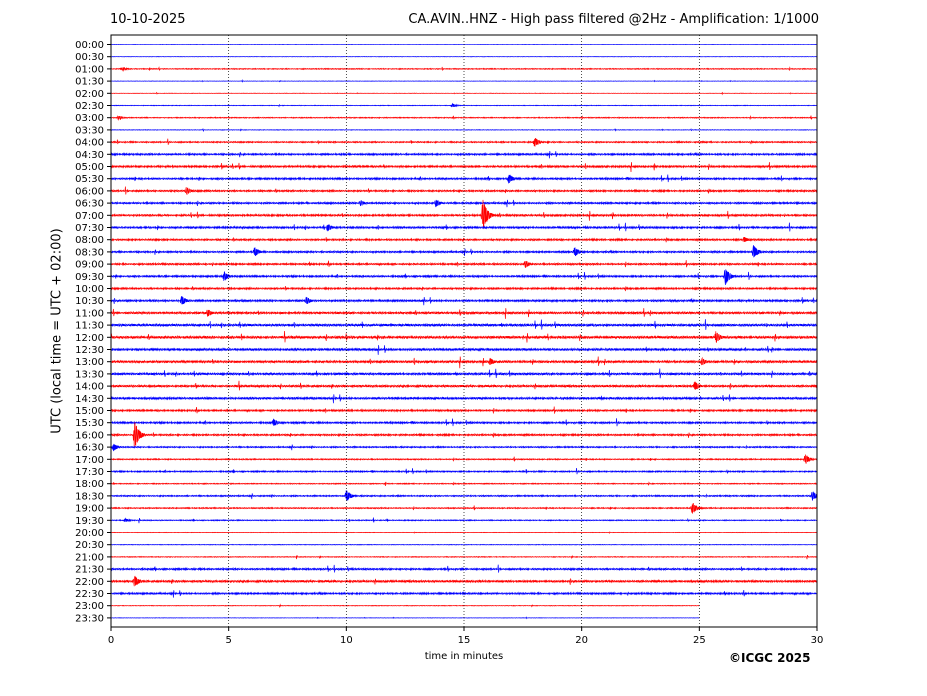 The width and height of the screenshot is (927, 696). I want to click on y-tick-label: 01:00, so click(89, 69).